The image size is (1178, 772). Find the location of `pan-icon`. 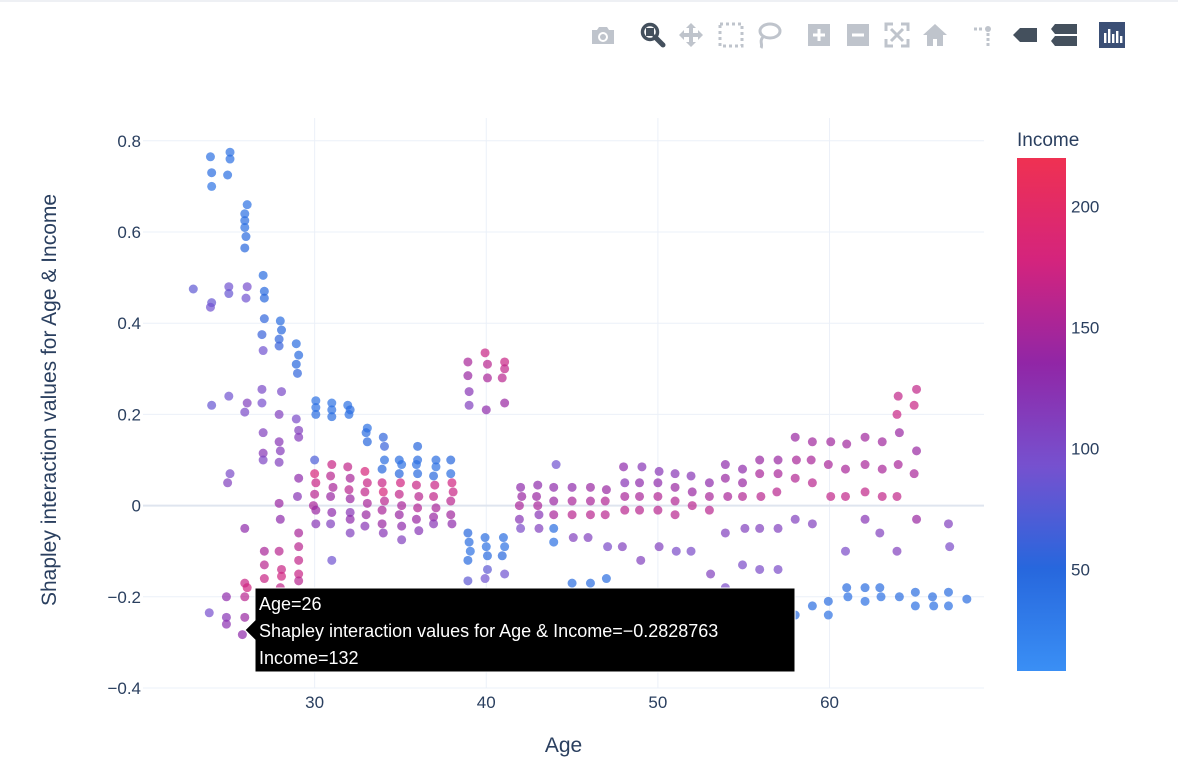

pan-icon is located at coordinates (691, 35).